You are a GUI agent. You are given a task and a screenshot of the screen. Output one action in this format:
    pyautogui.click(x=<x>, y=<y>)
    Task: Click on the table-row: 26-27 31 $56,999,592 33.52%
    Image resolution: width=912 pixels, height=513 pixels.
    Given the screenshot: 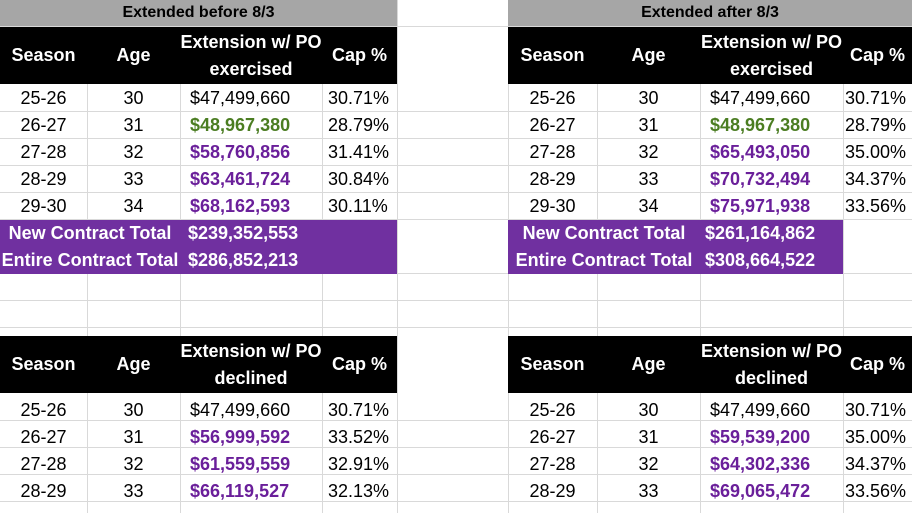 What is the action you would take?
    pyautogui.click(x=198, y=437)
    